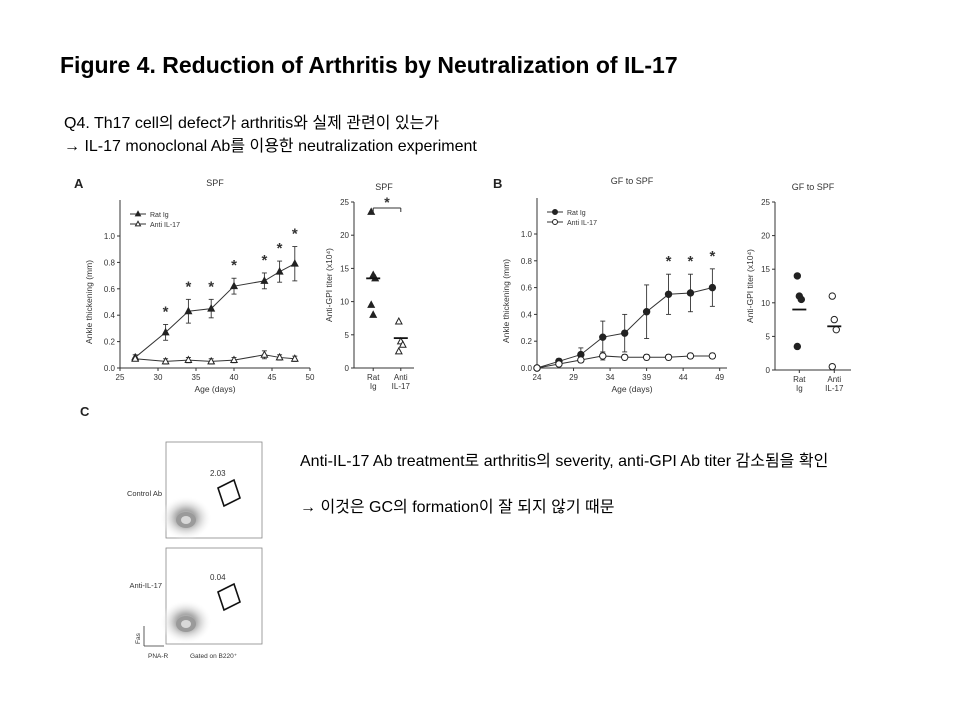 This screenshot has height=720, width=960. What do you see at coordinates (384, 187) in the screenshot?
I see `chart-title: SPF` at bounding box center [384, 187].